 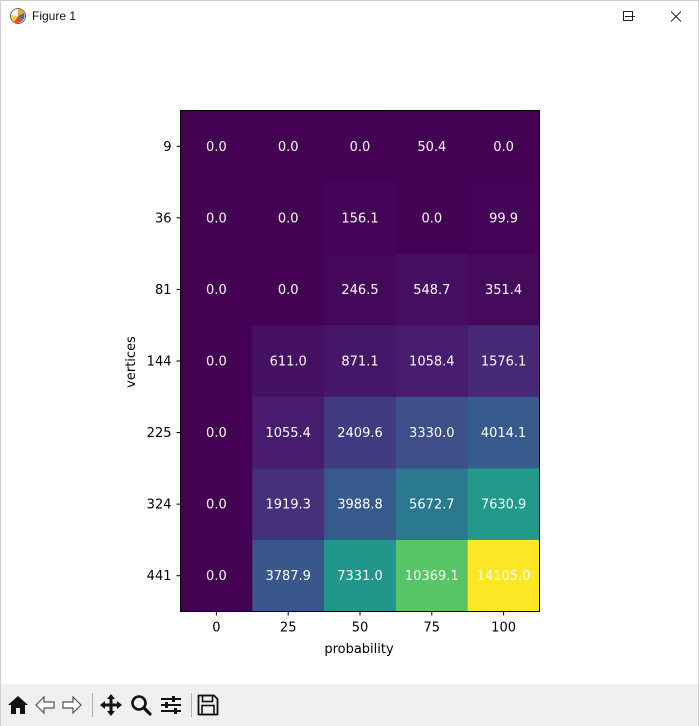 I want to click on cell-value-label: 1576.1, so click(x=504, y=362).